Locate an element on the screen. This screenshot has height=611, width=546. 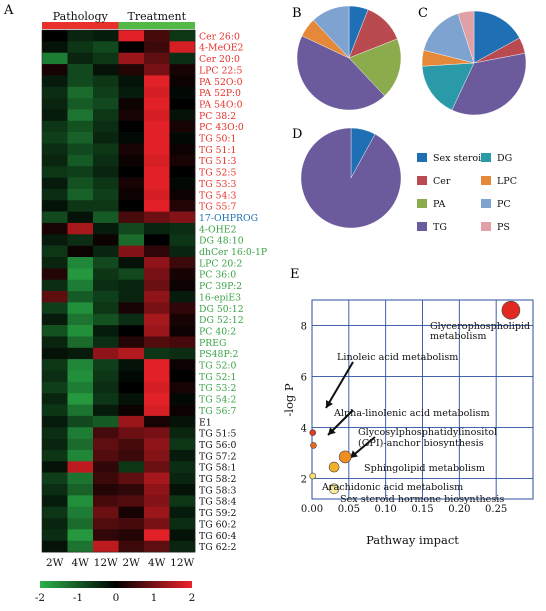
heatmap-row-label: TG 57:2 is located at coordinates (217, 456).